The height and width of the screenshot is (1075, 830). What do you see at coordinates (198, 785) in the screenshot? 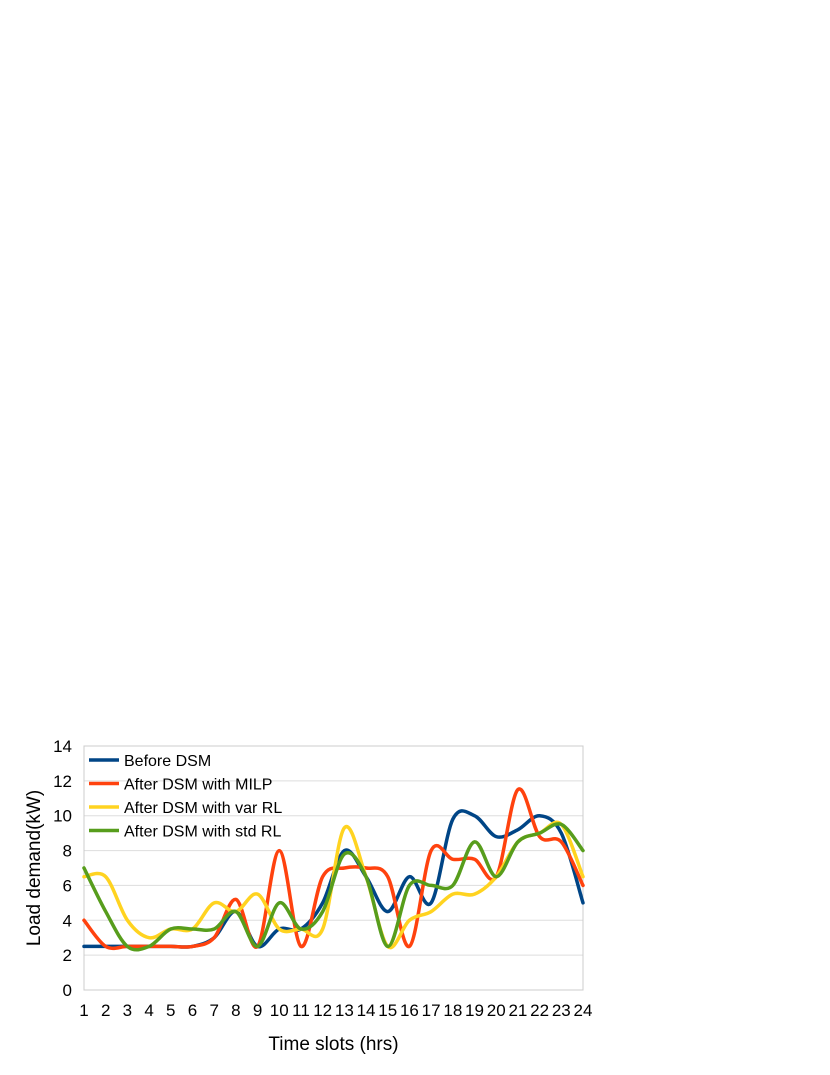
I see `legend-label: After DSM with MILP` at bounding box center [198, 785].